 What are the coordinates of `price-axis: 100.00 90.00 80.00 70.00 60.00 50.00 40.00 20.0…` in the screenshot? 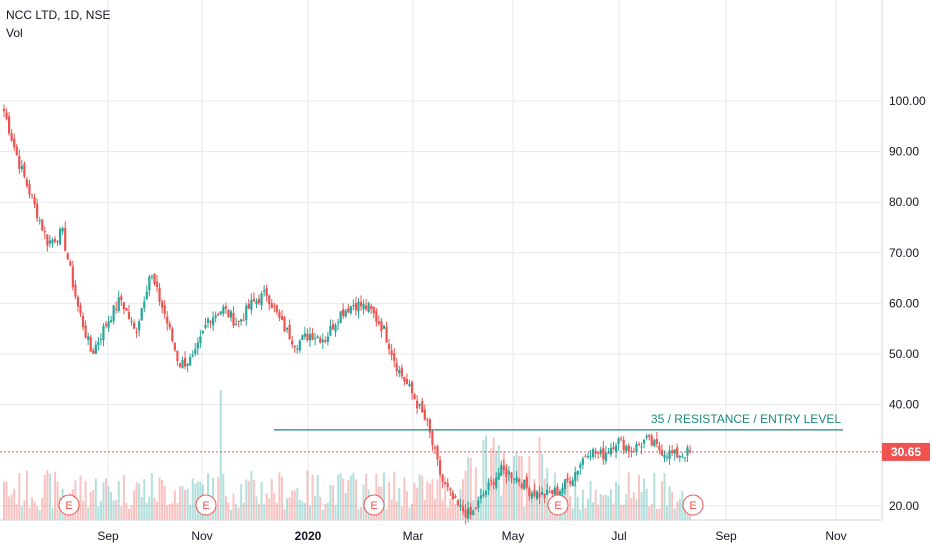 It's located at (905, 277).